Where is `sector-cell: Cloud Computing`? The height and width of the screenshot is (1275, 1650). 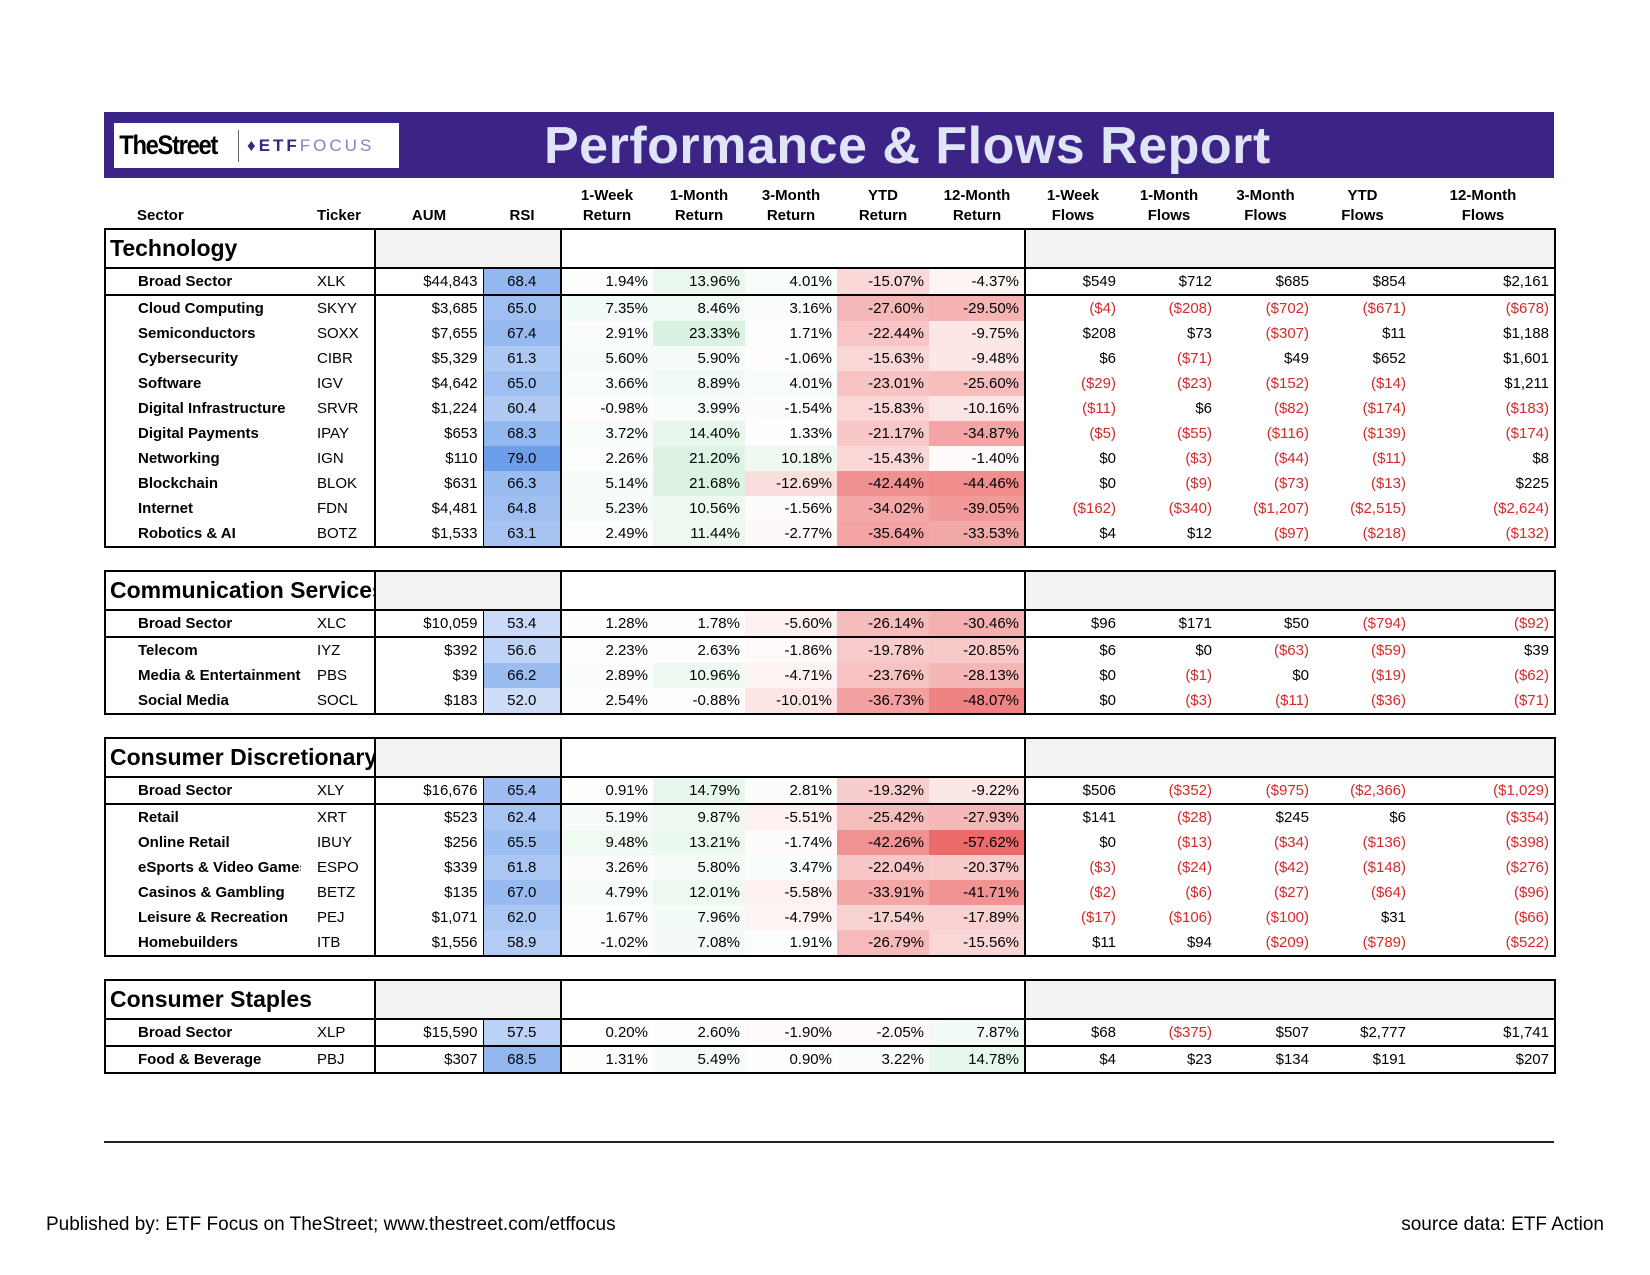
sector-cell: Cloud Computing is located at coordinates (202, 308).